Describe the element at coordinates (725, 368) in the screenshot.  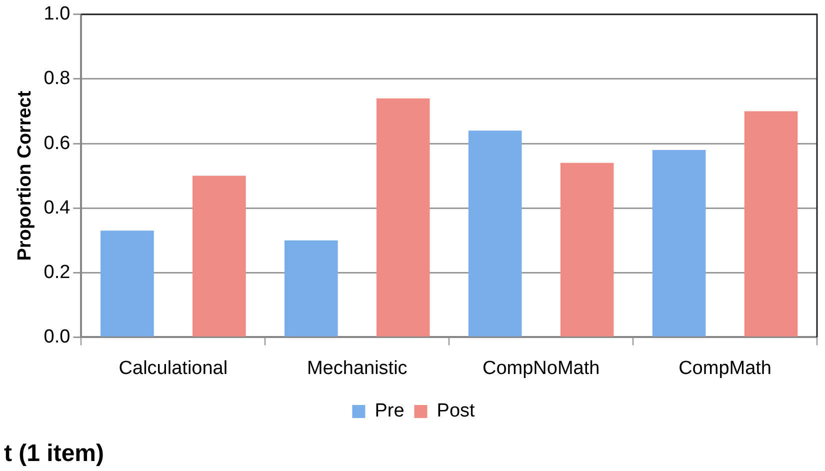
I see `x-tick-label: CompMath` at that location.